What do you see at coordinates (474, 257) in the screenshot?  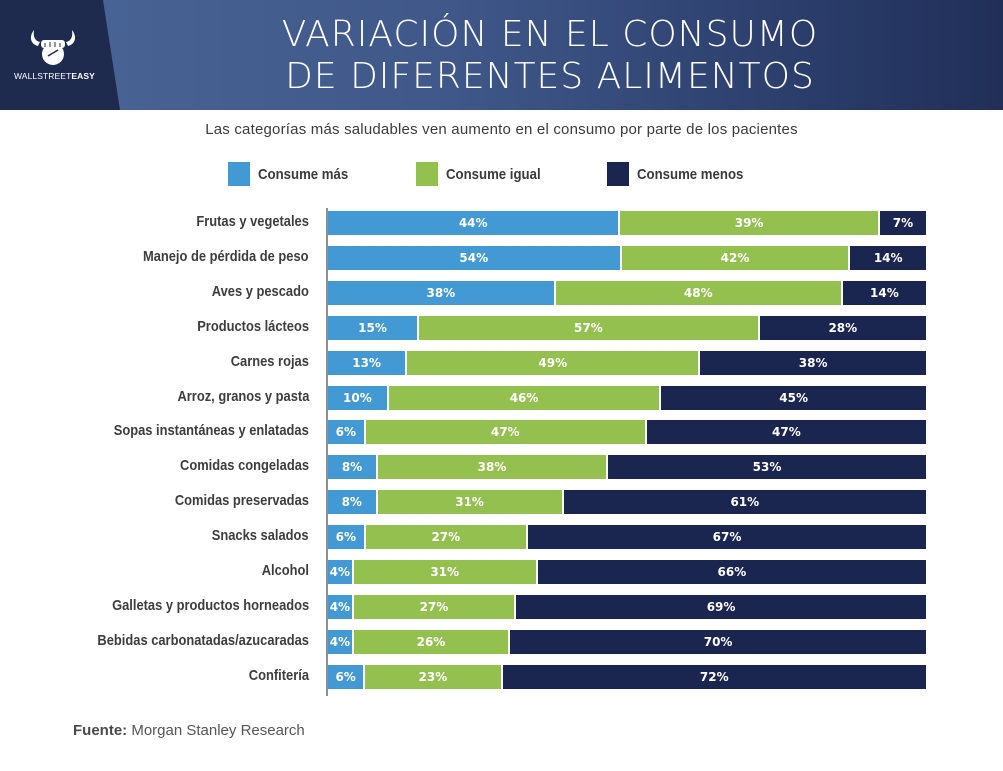 I see `bar-segment-mas: 54%` at bounding box center [474, 257].